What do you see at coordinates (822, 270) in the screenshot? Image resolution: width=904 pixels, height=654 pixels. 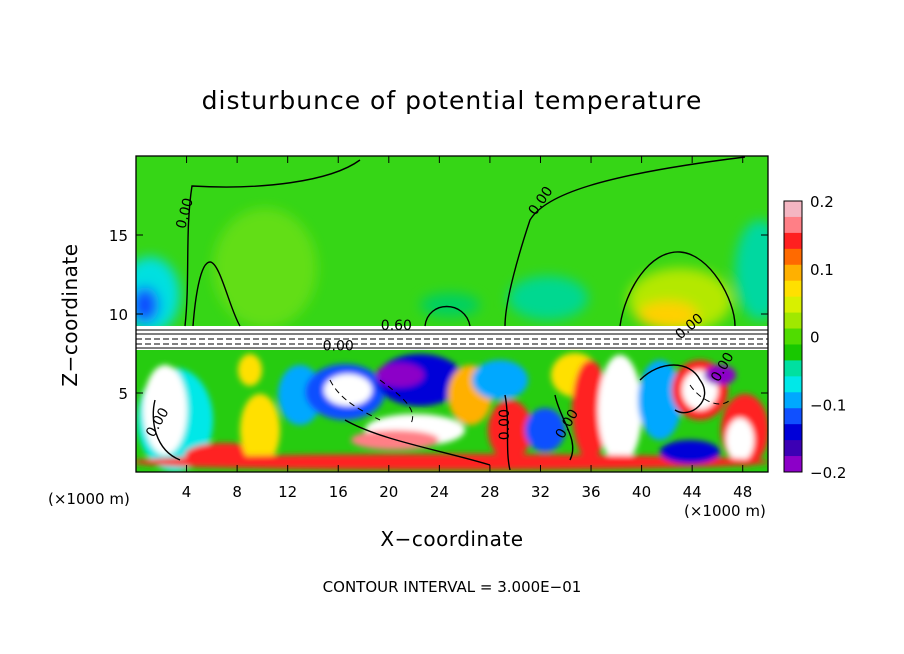 I see `colorbar-tick-label-1: 0.1` at bounding box center [822, 270].